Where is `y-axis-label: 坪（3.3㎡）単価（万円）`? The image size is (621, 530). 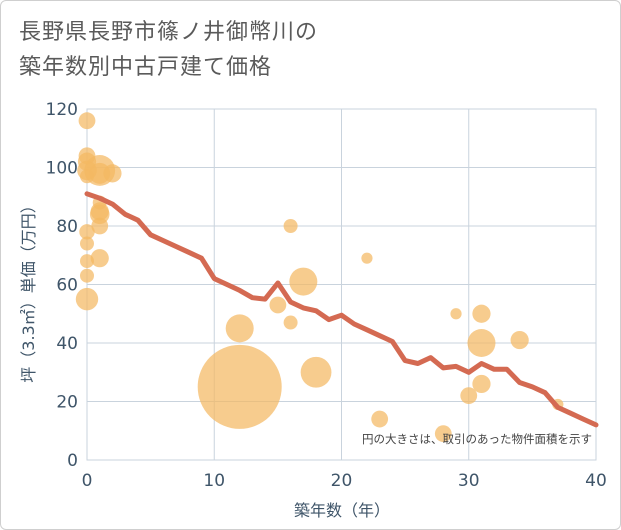
y-axis-label: 坪（3.3㎡）単価（万円） is located at coordinates (28, 289).